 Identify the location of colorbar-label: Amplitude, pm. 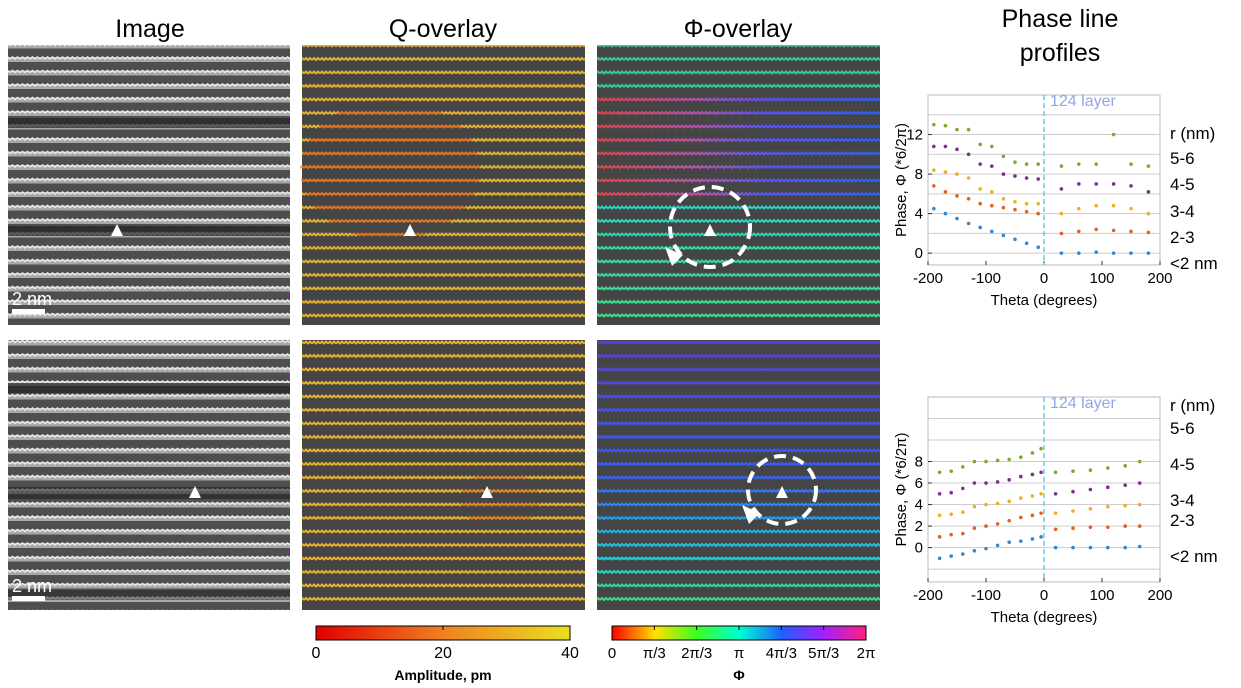
(442, 675).